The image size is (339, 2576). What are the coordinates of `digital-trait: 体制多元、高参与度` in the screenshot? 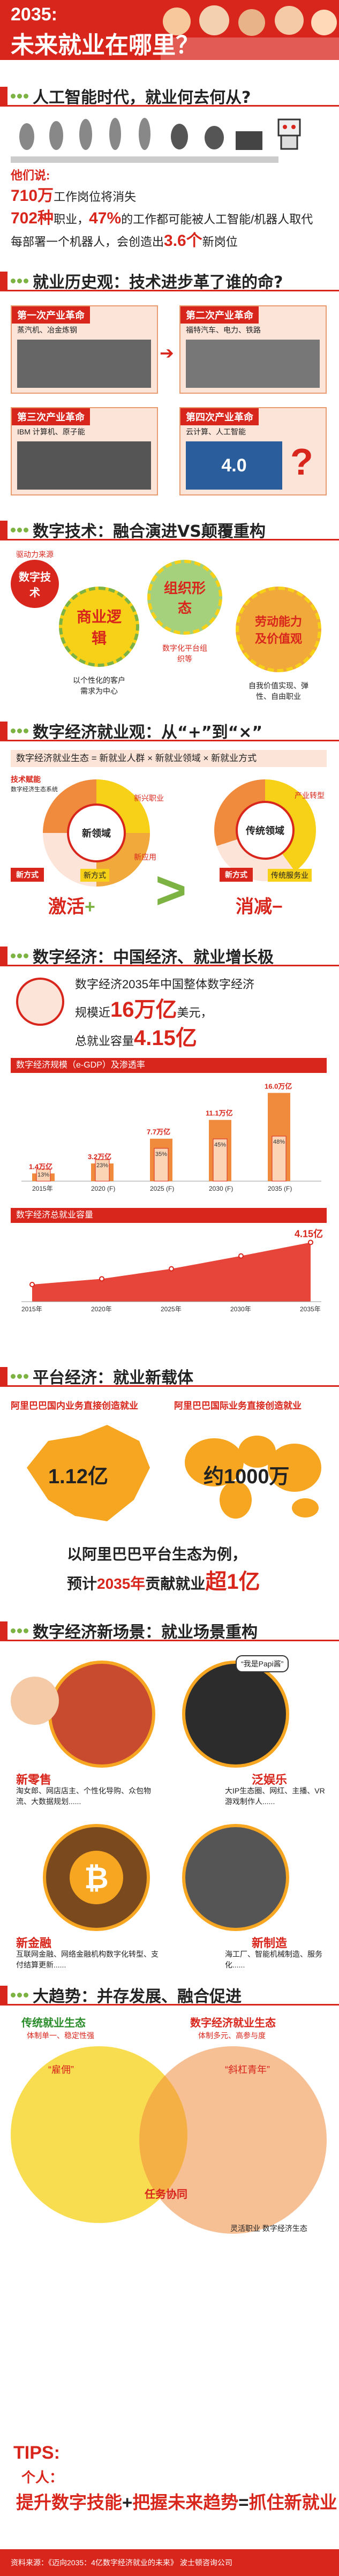 It's located at (232, 2035).